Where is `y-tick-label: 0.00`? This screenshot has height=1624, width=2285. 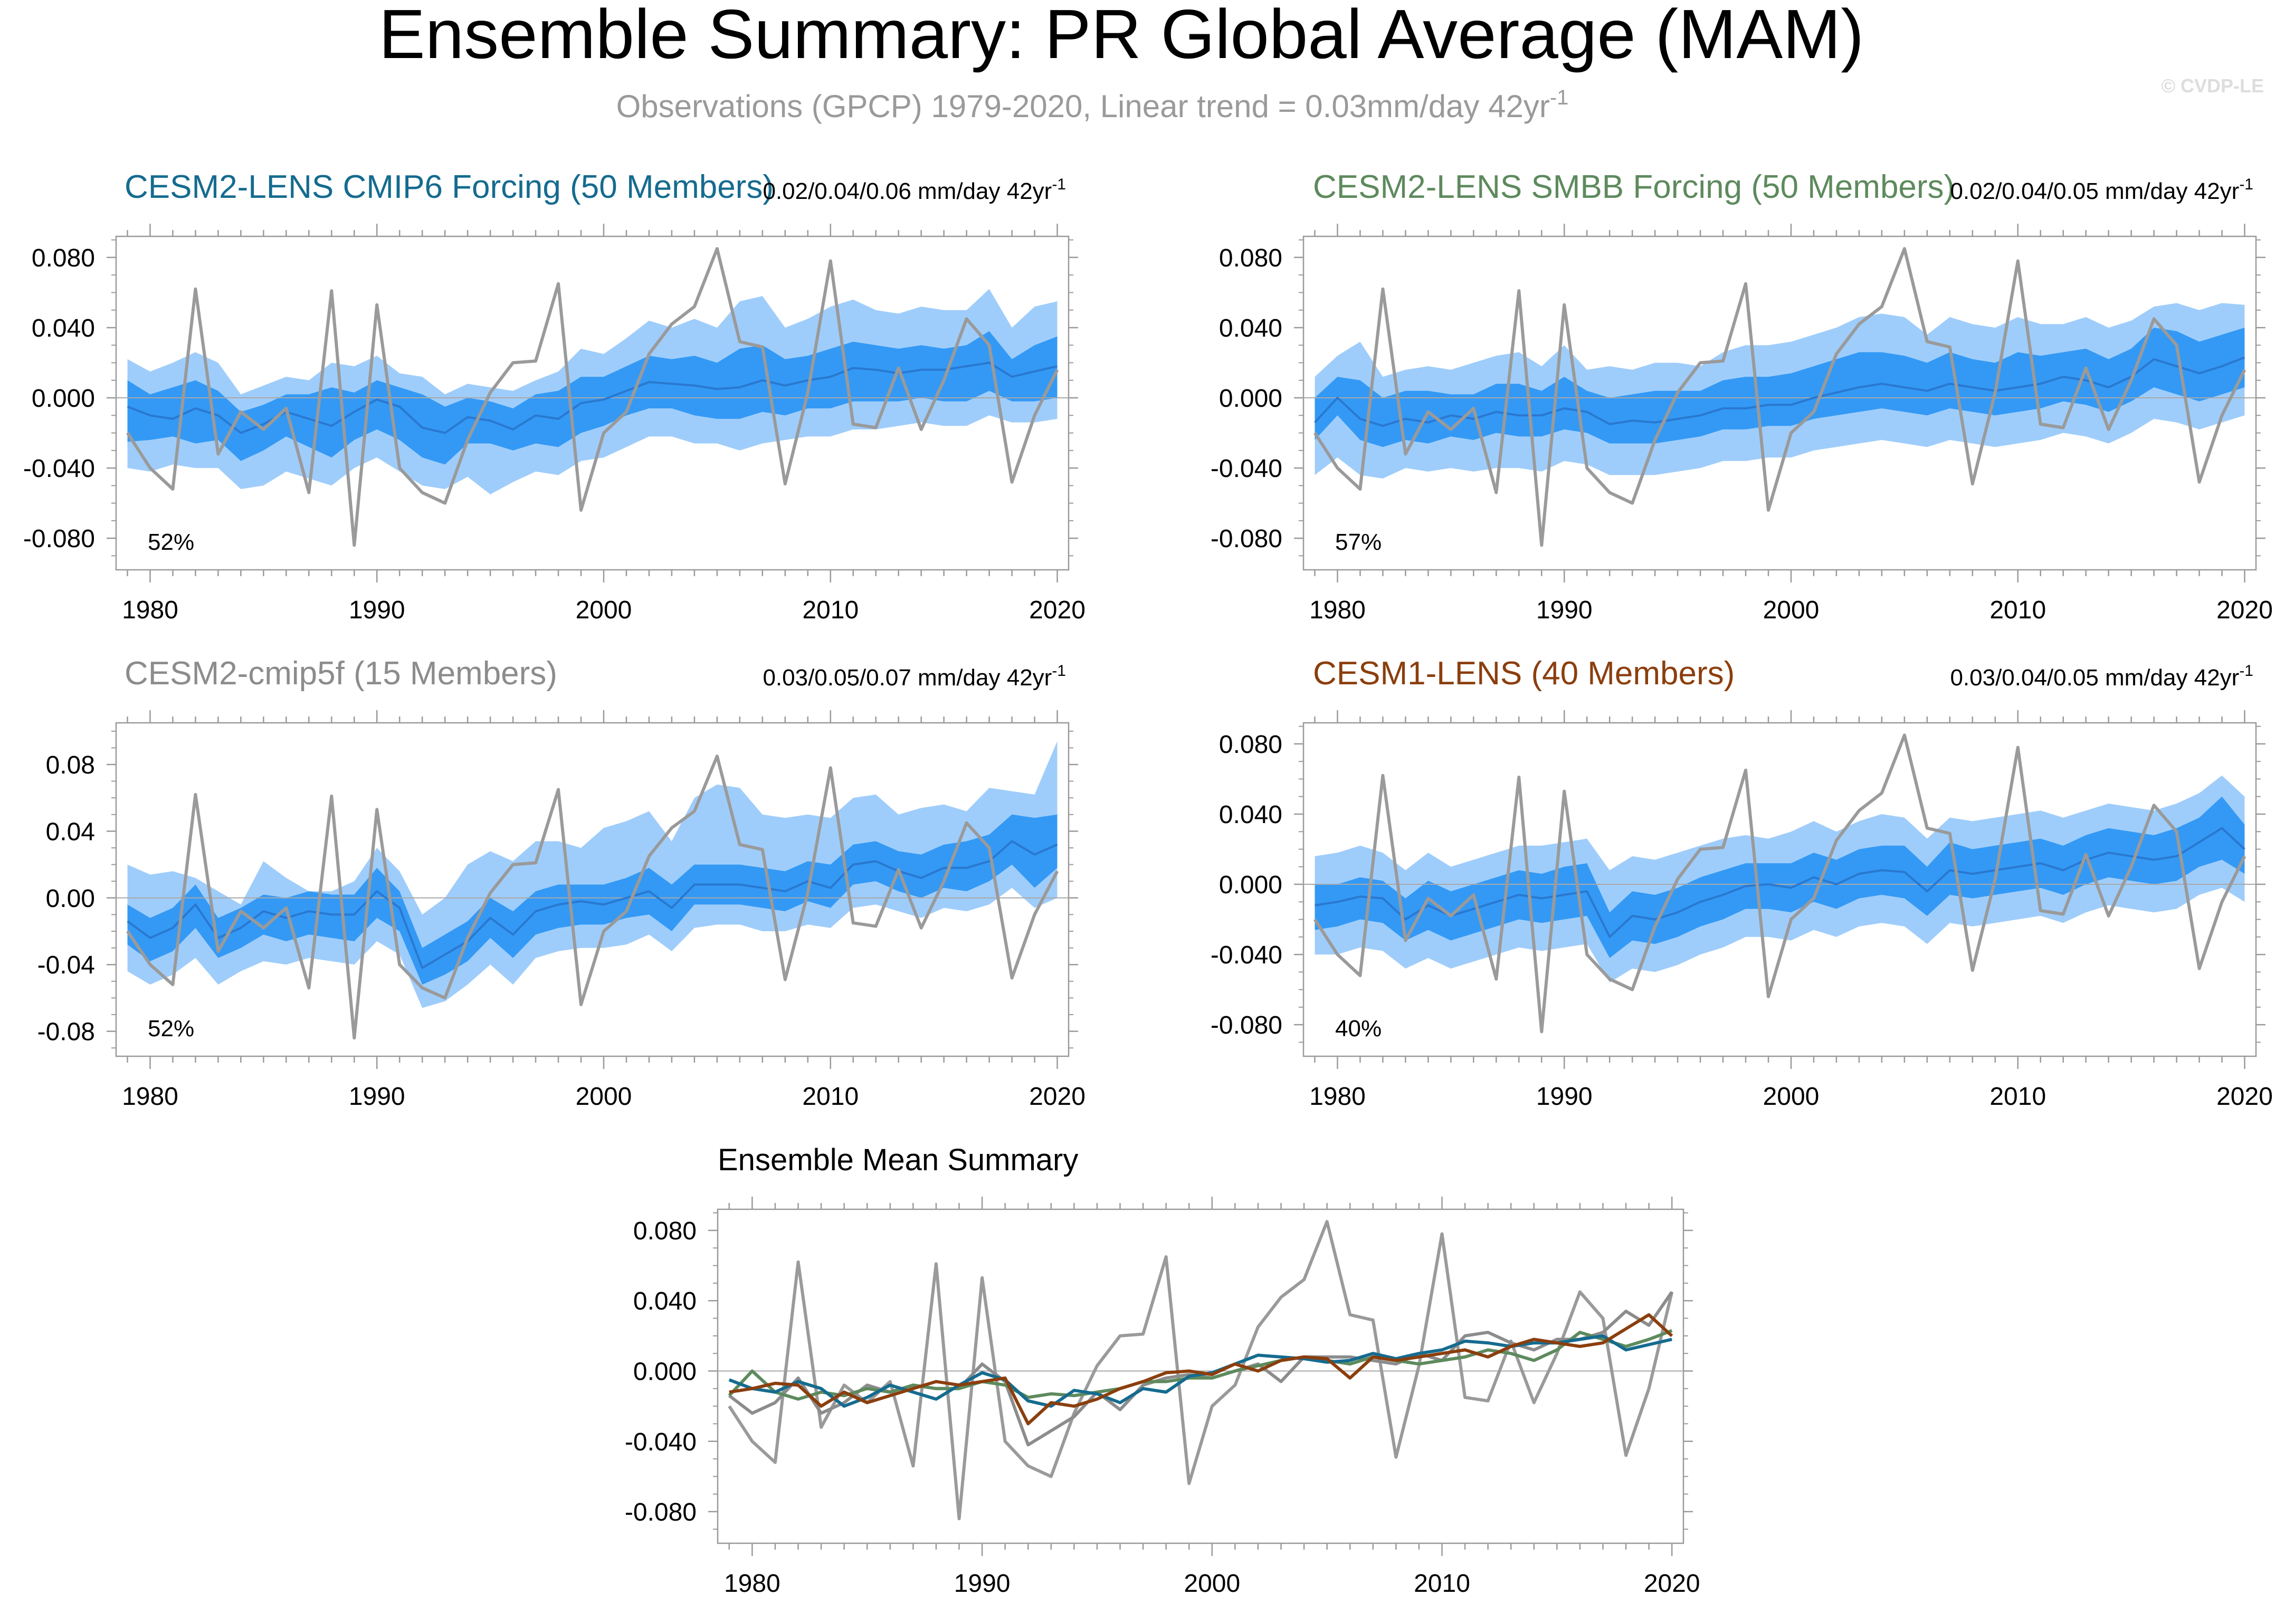 y-tick-label: 0.00 is located at coordinates (71, 899).